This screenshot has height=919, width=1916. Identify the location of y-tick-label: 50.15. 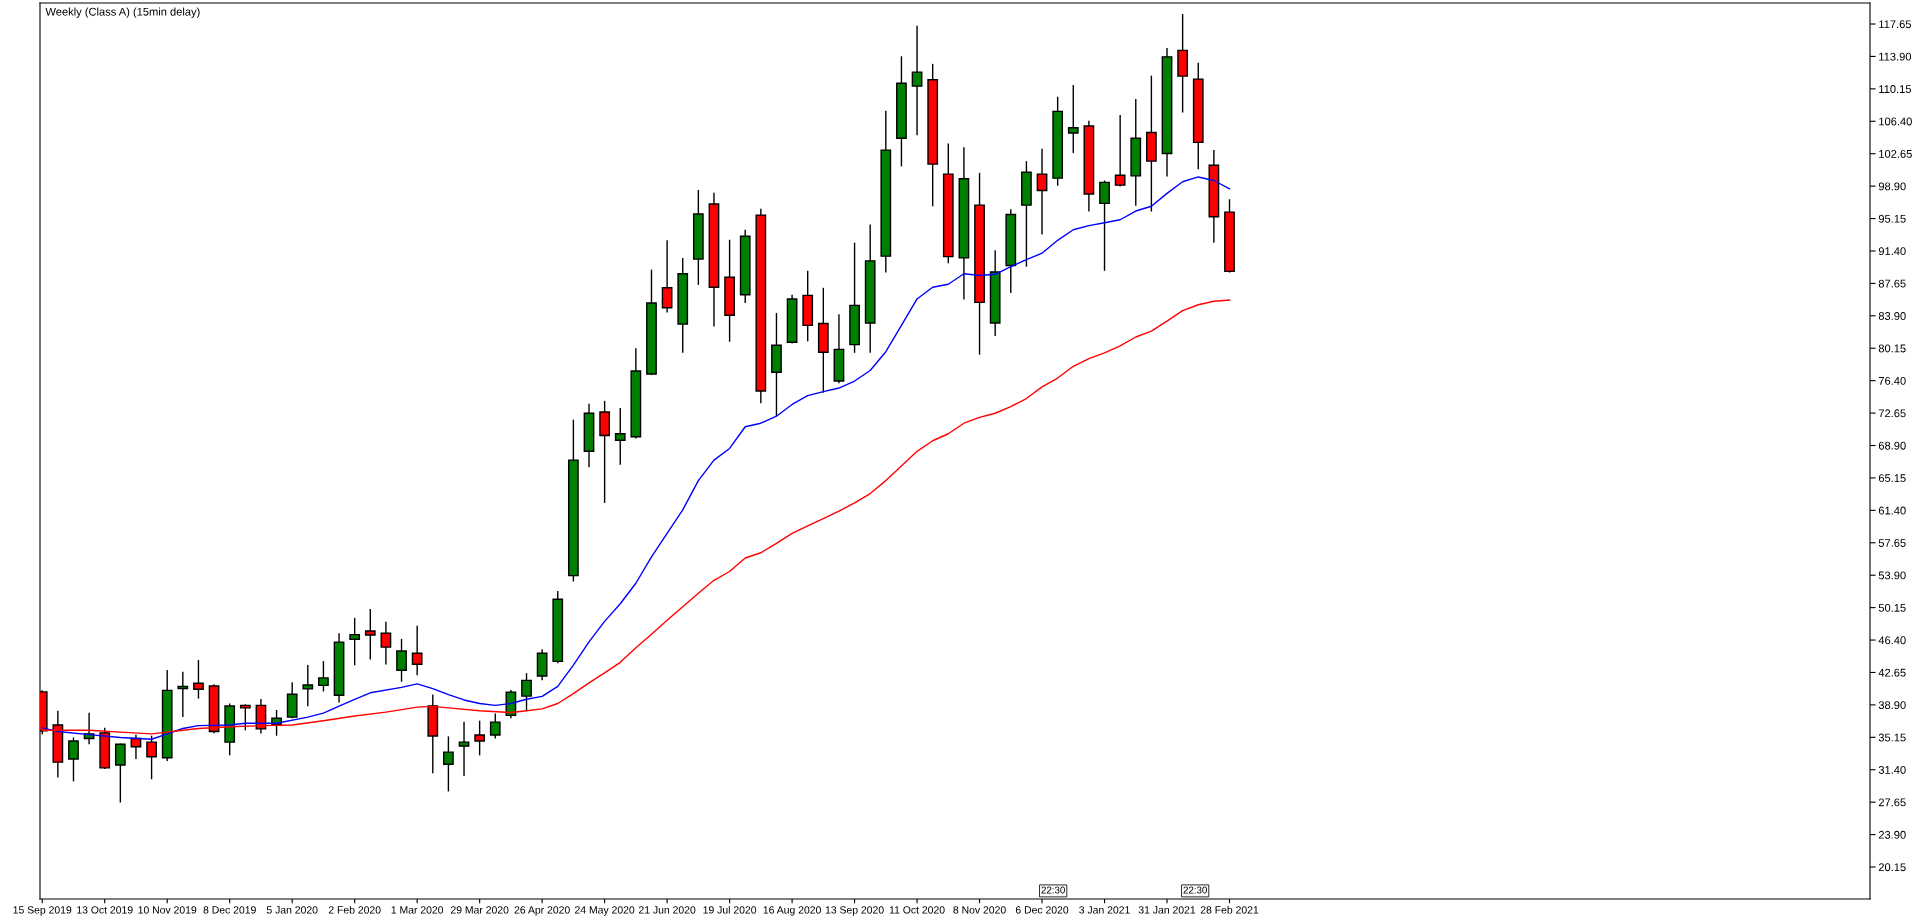
(1892, 607).